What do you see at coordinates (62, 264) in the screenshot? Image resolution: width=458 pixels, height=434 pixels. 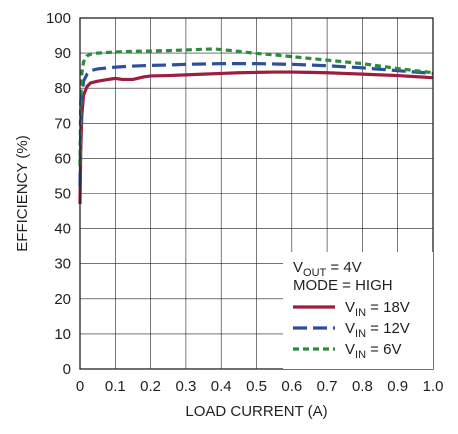 I see `y-tick-label: 30` at bounding box center [62, 264].